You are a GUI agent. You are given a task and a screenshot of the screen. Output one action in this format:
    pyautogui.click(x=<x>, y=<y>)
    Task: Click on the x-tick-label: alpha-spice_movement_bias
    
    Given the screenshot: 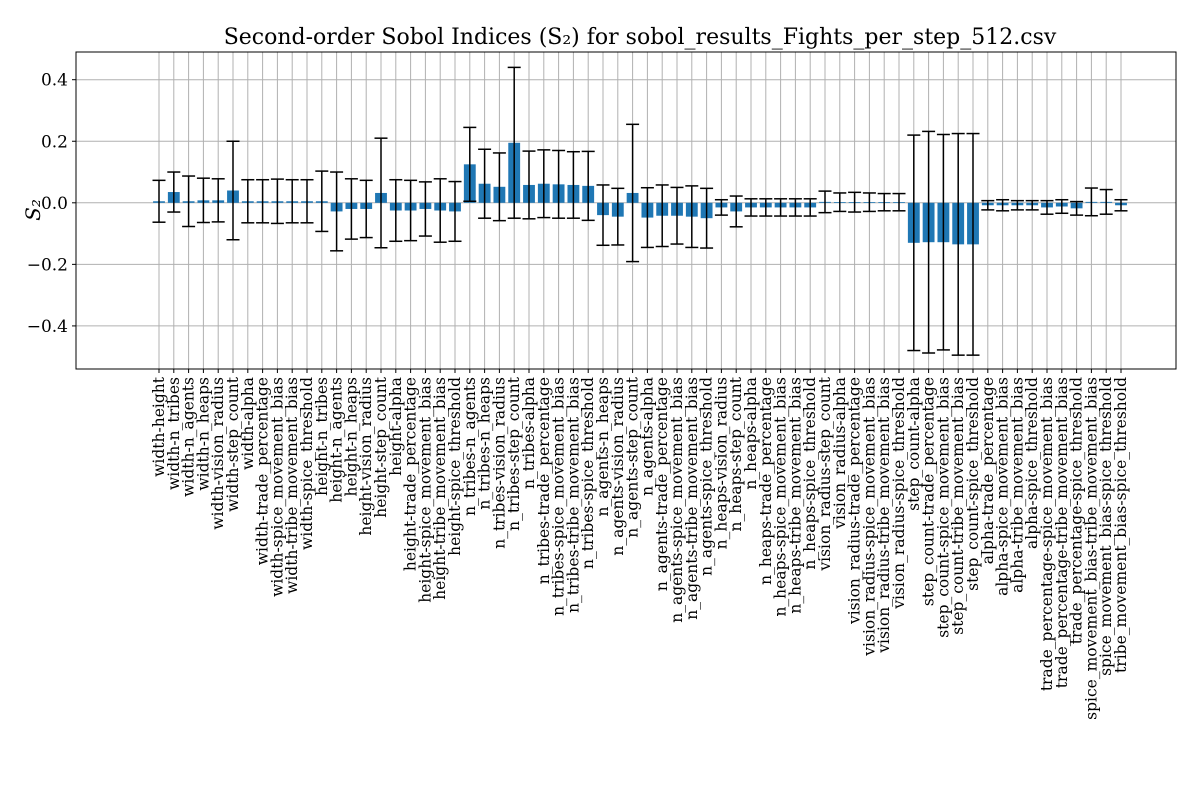 What is the action you would take?
    pyautogui.click(x=1003, y=486)
    